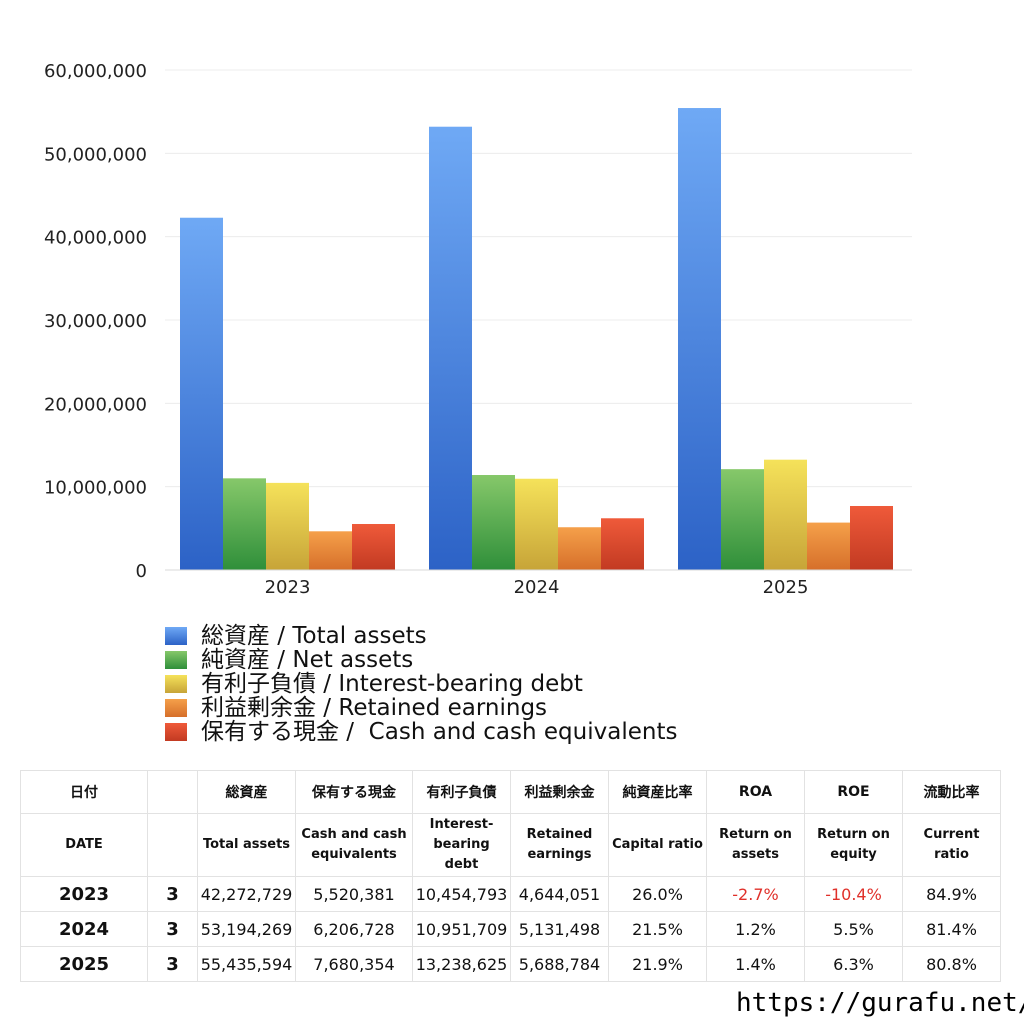 This screenshot has height=1024, width=1024. Describe the element at coordinates (84, 964) in the screenshot. I see `row-date: 2025` at that location.